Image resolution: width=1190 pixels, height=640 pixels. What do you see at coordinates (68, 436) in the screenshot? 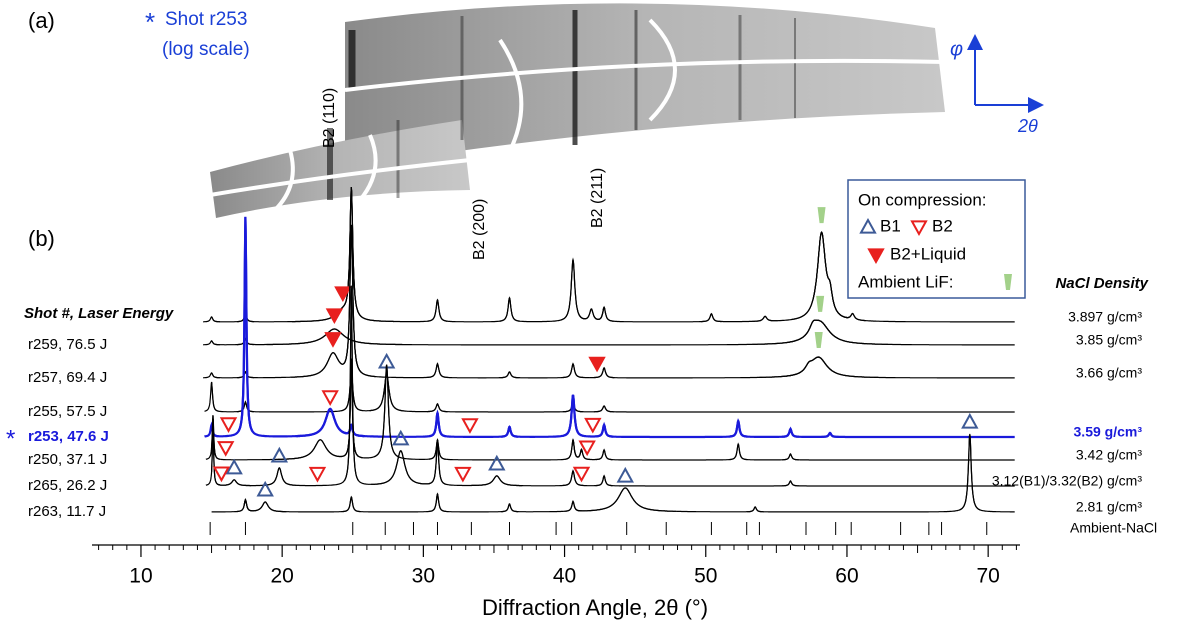
I see `shot-label: r253, 47.6 J` at bounding box center [68, 436].